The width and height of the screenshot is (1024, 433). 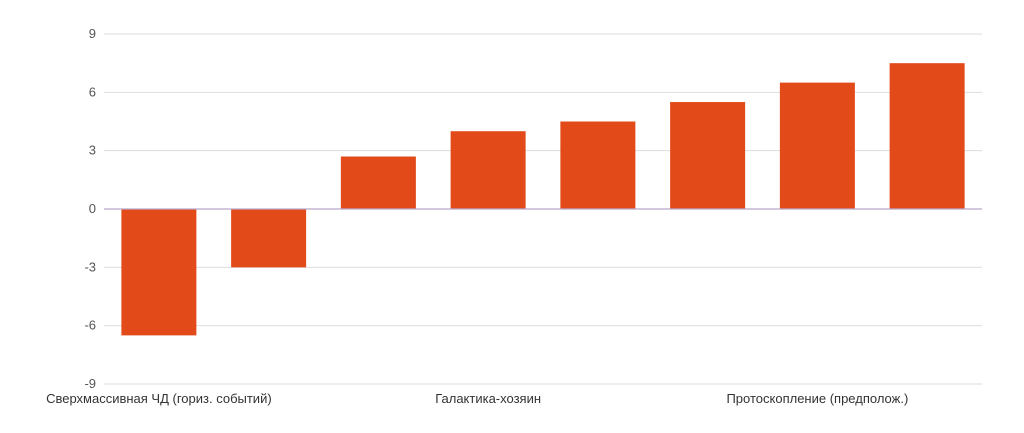 What do you see at coordinates (92, 33) in the screenshot?
I see `y-tick-label: 9` at bounding box center [92, 33].